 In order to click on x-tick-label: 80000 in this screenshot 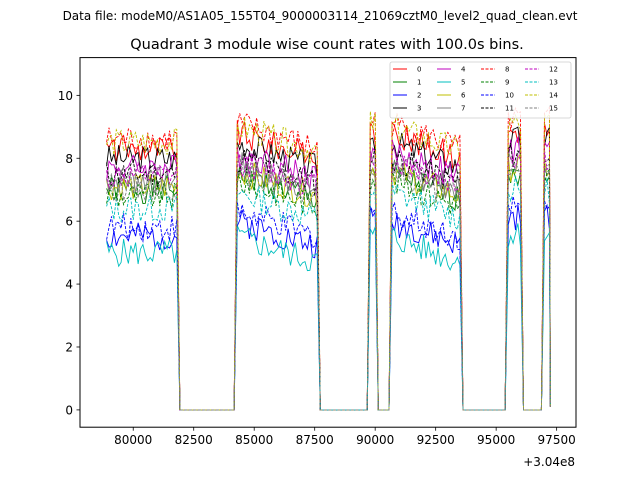, I will do `click(133, 440)`.